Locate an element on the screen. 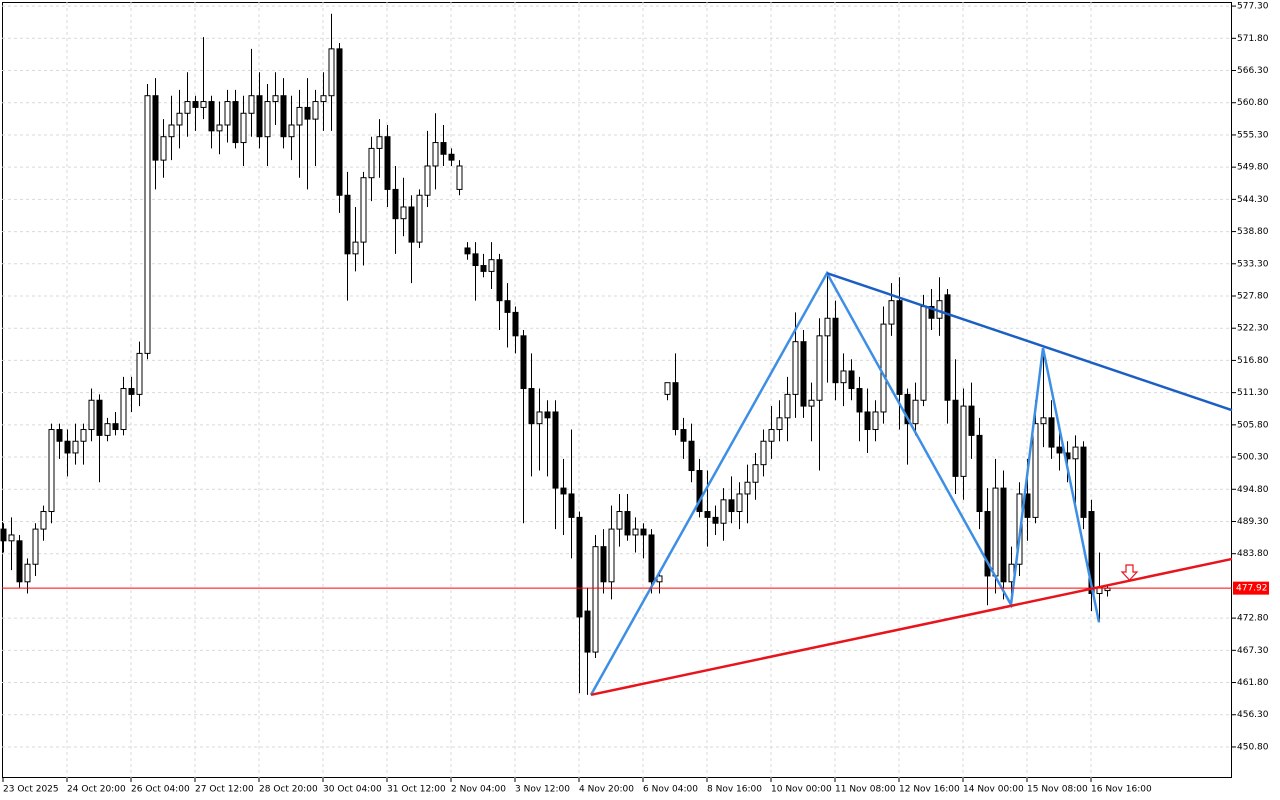 This screenshot has height=800, width=1280. y-tick-label: 500.30 is located at coordinates (1253, 458).